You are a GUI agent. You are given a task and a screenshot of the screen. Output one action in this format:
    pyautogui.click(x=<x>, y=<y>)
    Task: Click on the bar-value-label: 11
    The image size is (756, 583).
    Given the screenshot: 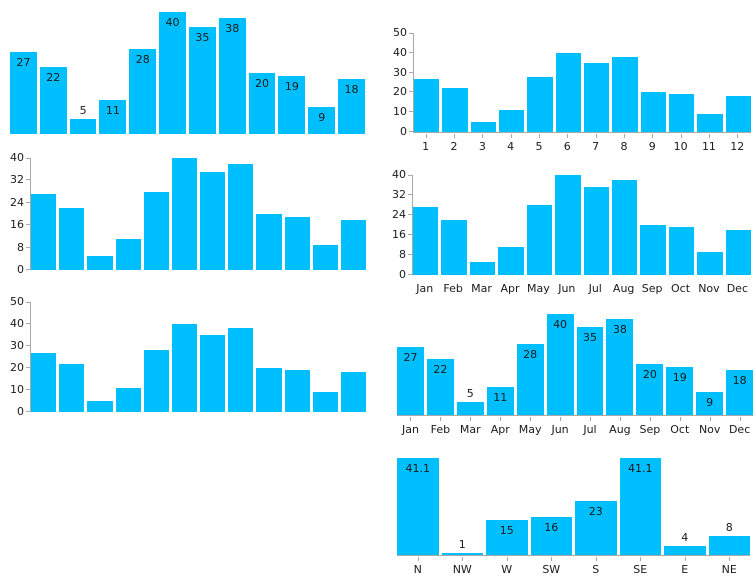 What is the action you would take?
    pyautogui.click(x=500, y=397)
    